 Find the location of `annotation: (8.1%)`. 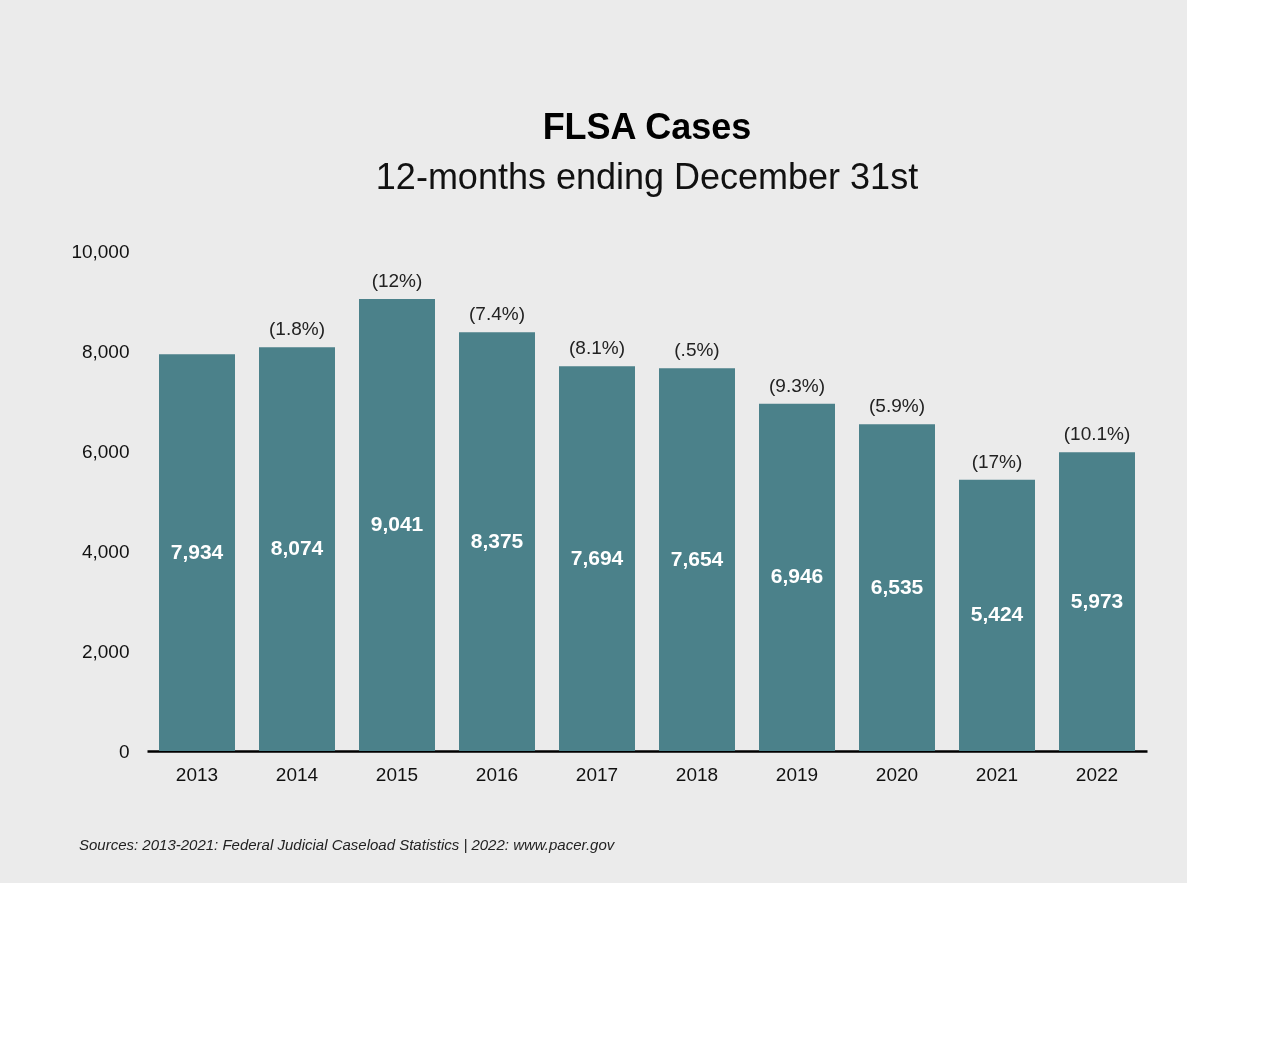

annotation: (8.1%) is located at coordinates (597, 348).